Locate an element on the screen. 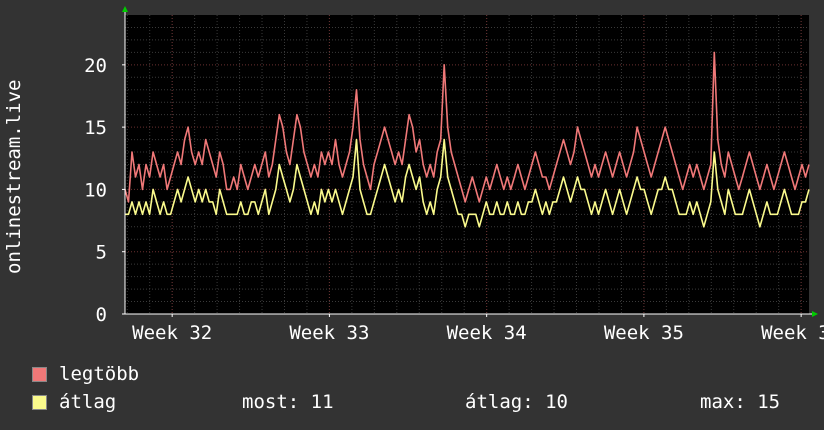 The width and height of the screenshot is (824, 430). legend-label-atlag: átlag is located at coordinates (88, 402).